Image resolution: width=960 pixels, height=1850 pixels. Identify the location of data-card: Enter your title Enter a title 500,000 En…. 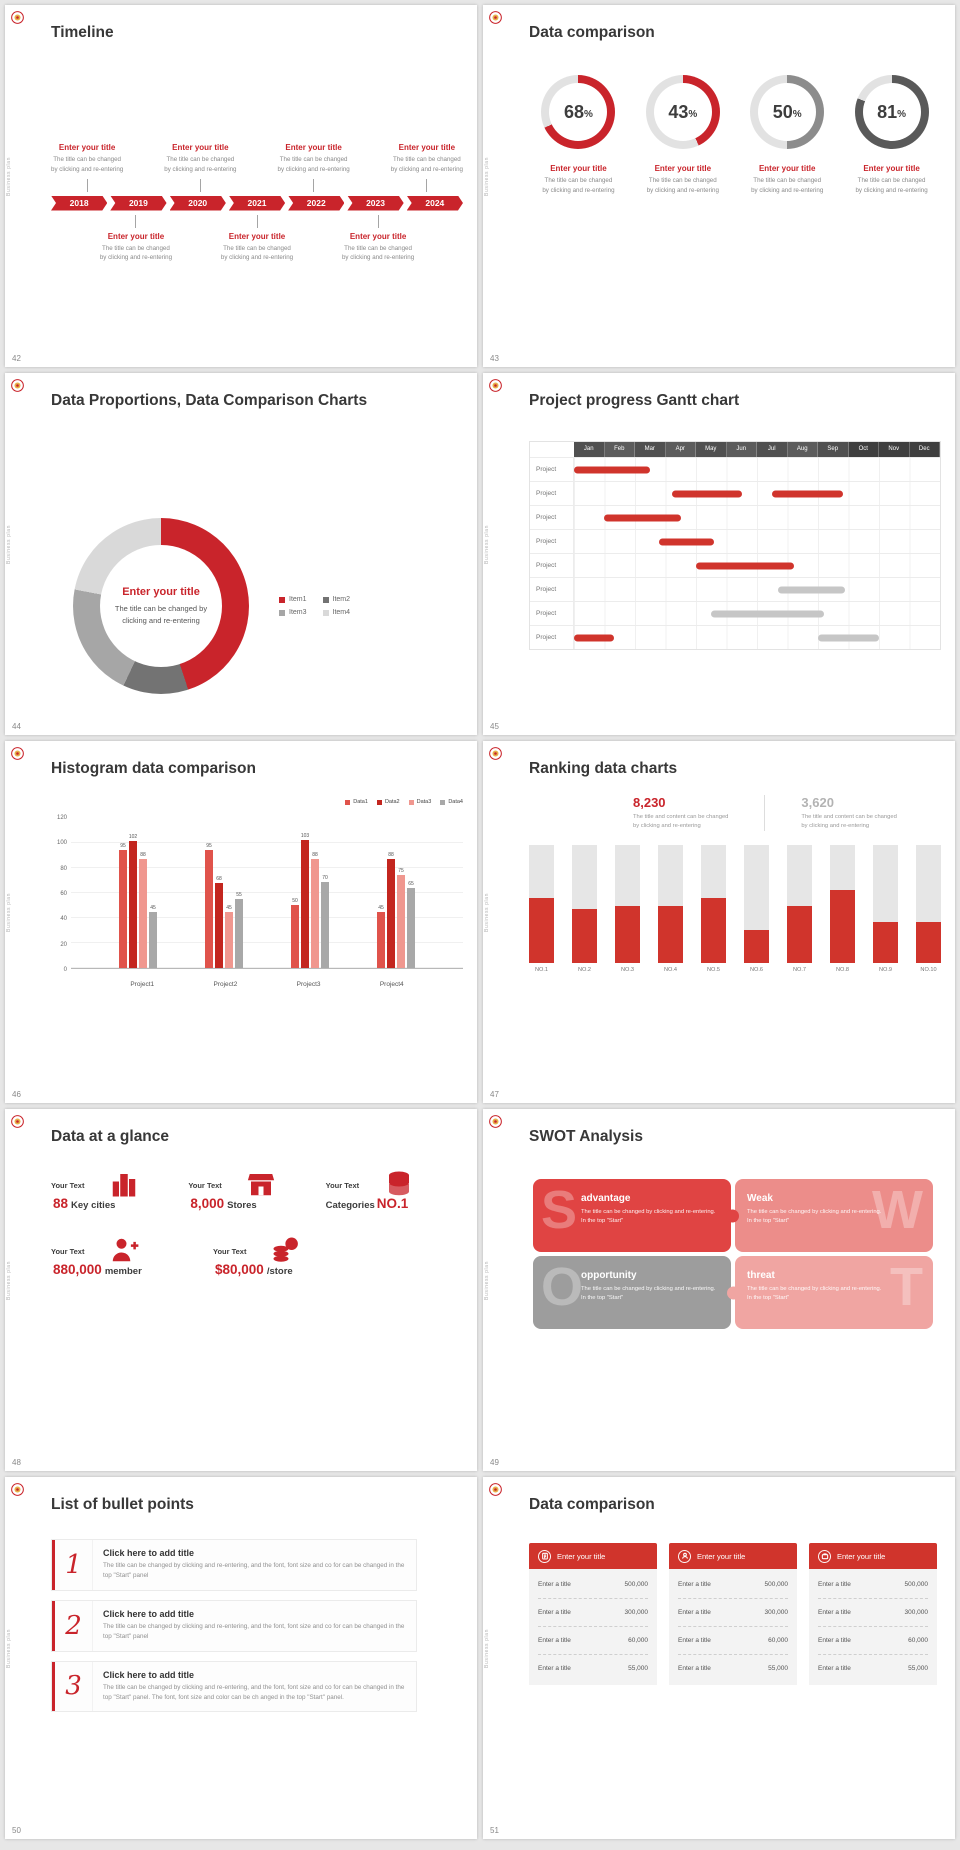
(733, 1682).